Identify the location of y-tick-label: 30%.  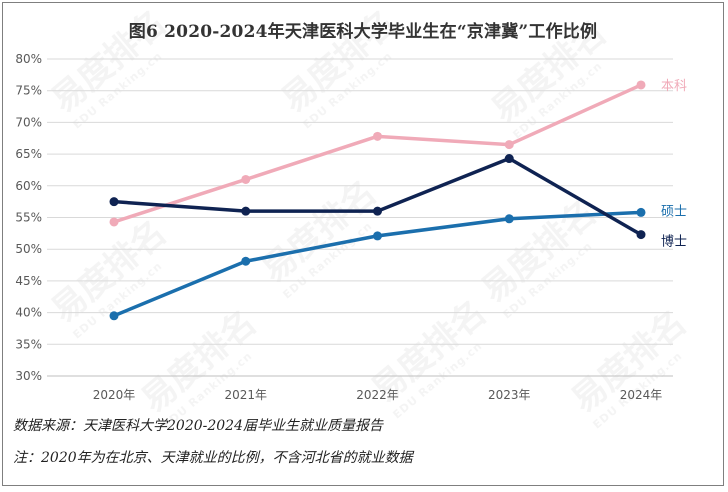
(28, 376).